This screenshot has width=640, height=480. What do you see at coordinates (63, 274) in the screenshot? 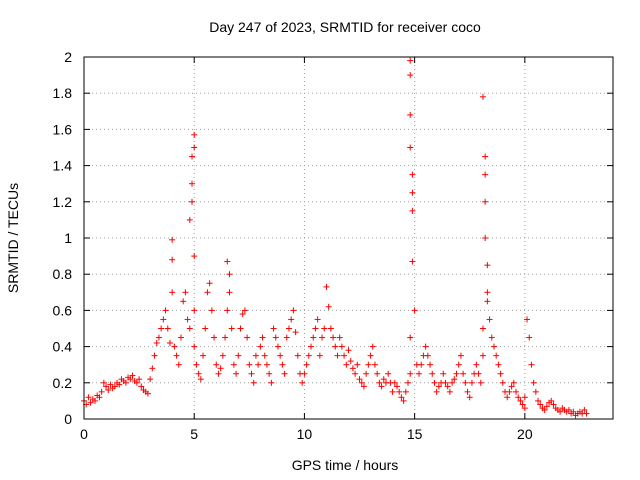
I see `y-tick-label: 0.8` at bounding box center [63, 274].